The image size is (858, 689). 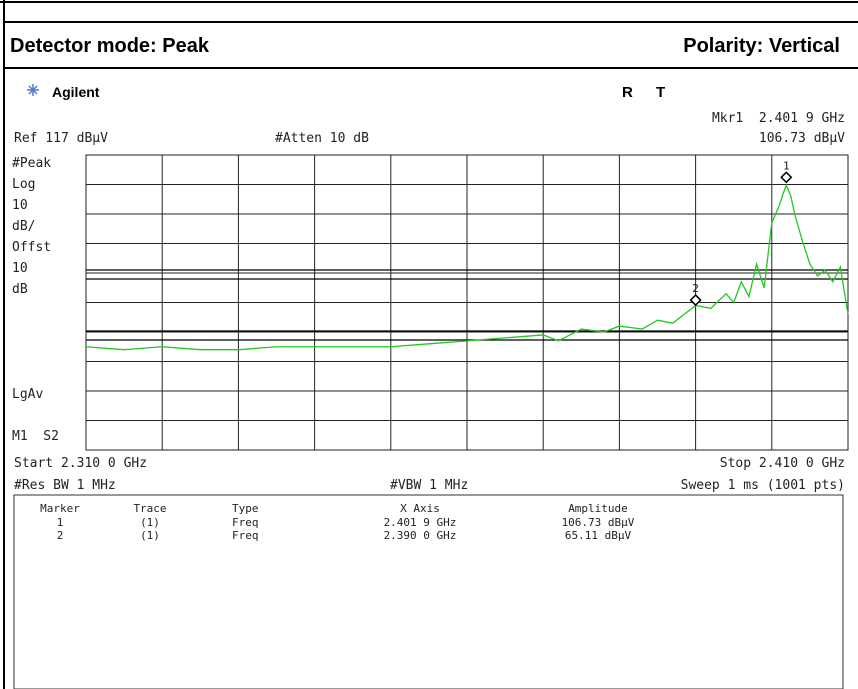 I want to click on attenuation: #Atten 10 dB, so click(x=322, y=138).